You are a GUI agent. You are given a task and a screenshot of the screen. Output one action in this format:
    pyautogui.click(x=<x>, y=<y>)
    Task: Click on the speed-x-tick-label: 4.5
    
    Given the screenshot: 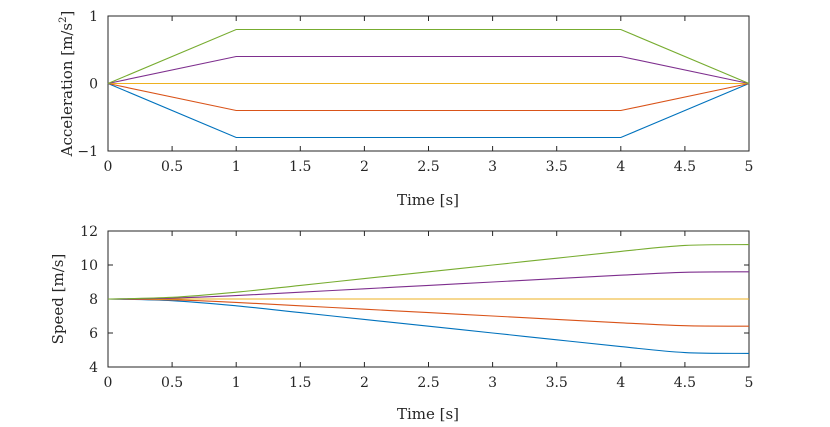 What is the action you would take?
    pyautogui.click(x=685, y=383)
    